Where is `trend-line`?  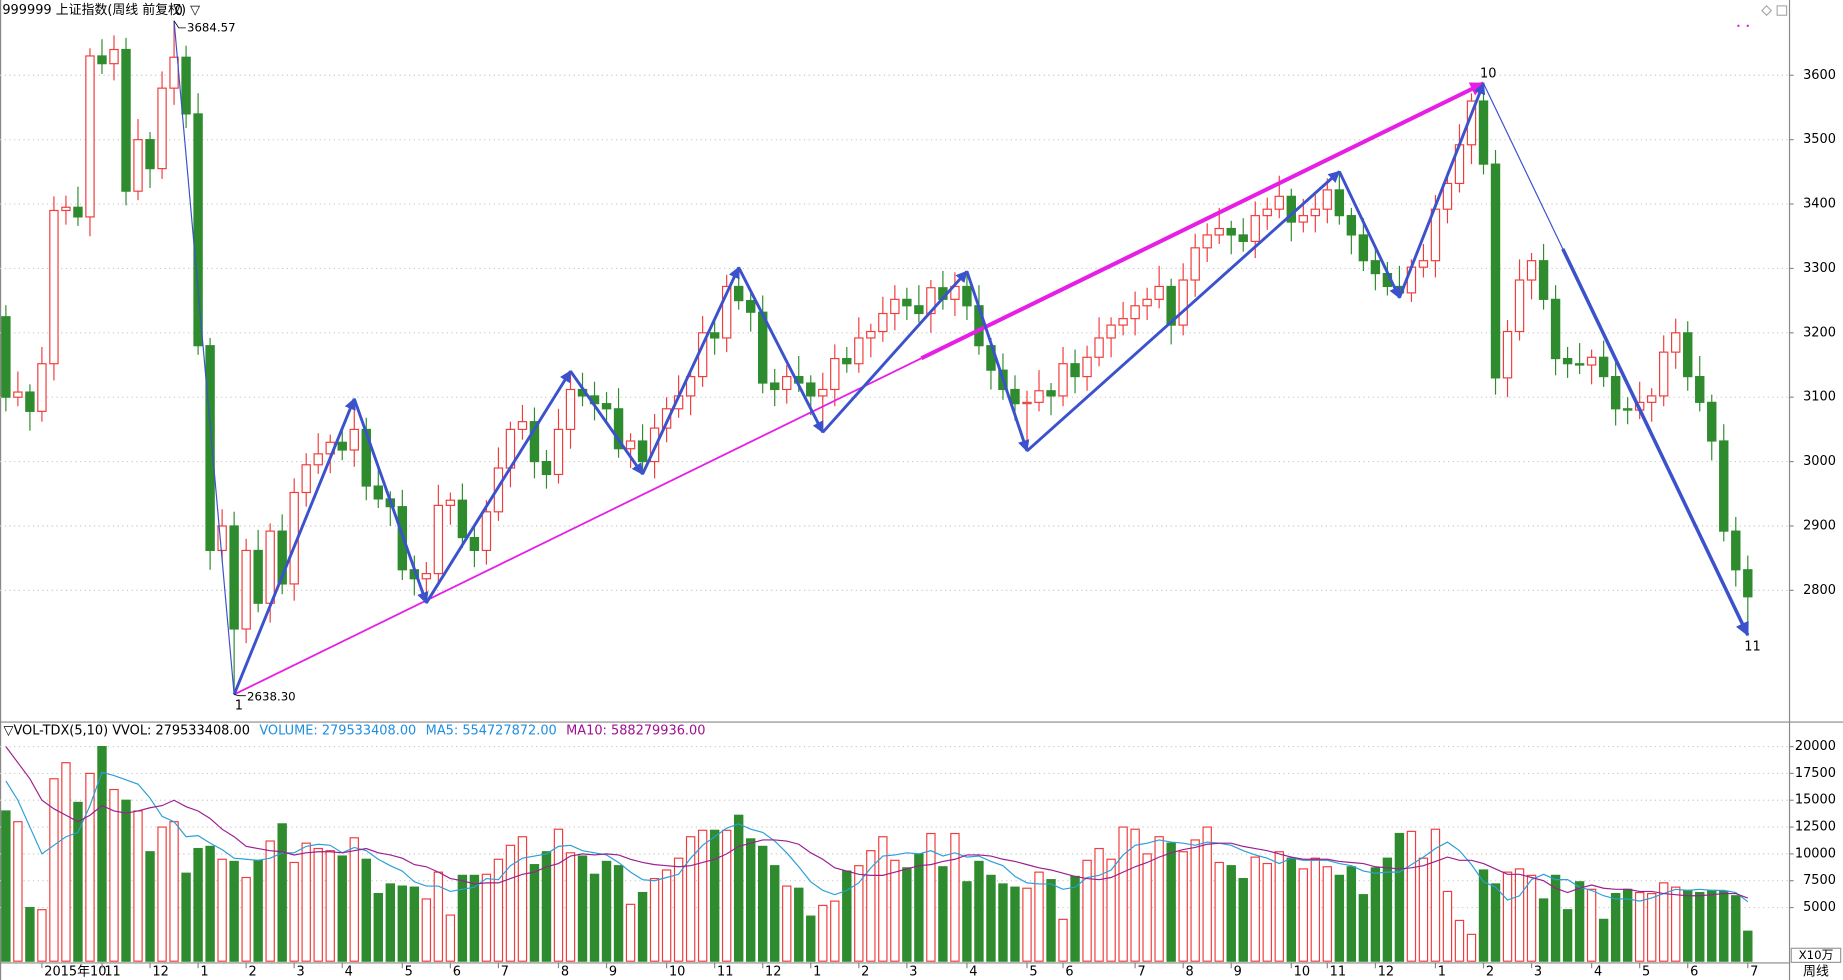 trend-line is located at coordinates (1202, 221).